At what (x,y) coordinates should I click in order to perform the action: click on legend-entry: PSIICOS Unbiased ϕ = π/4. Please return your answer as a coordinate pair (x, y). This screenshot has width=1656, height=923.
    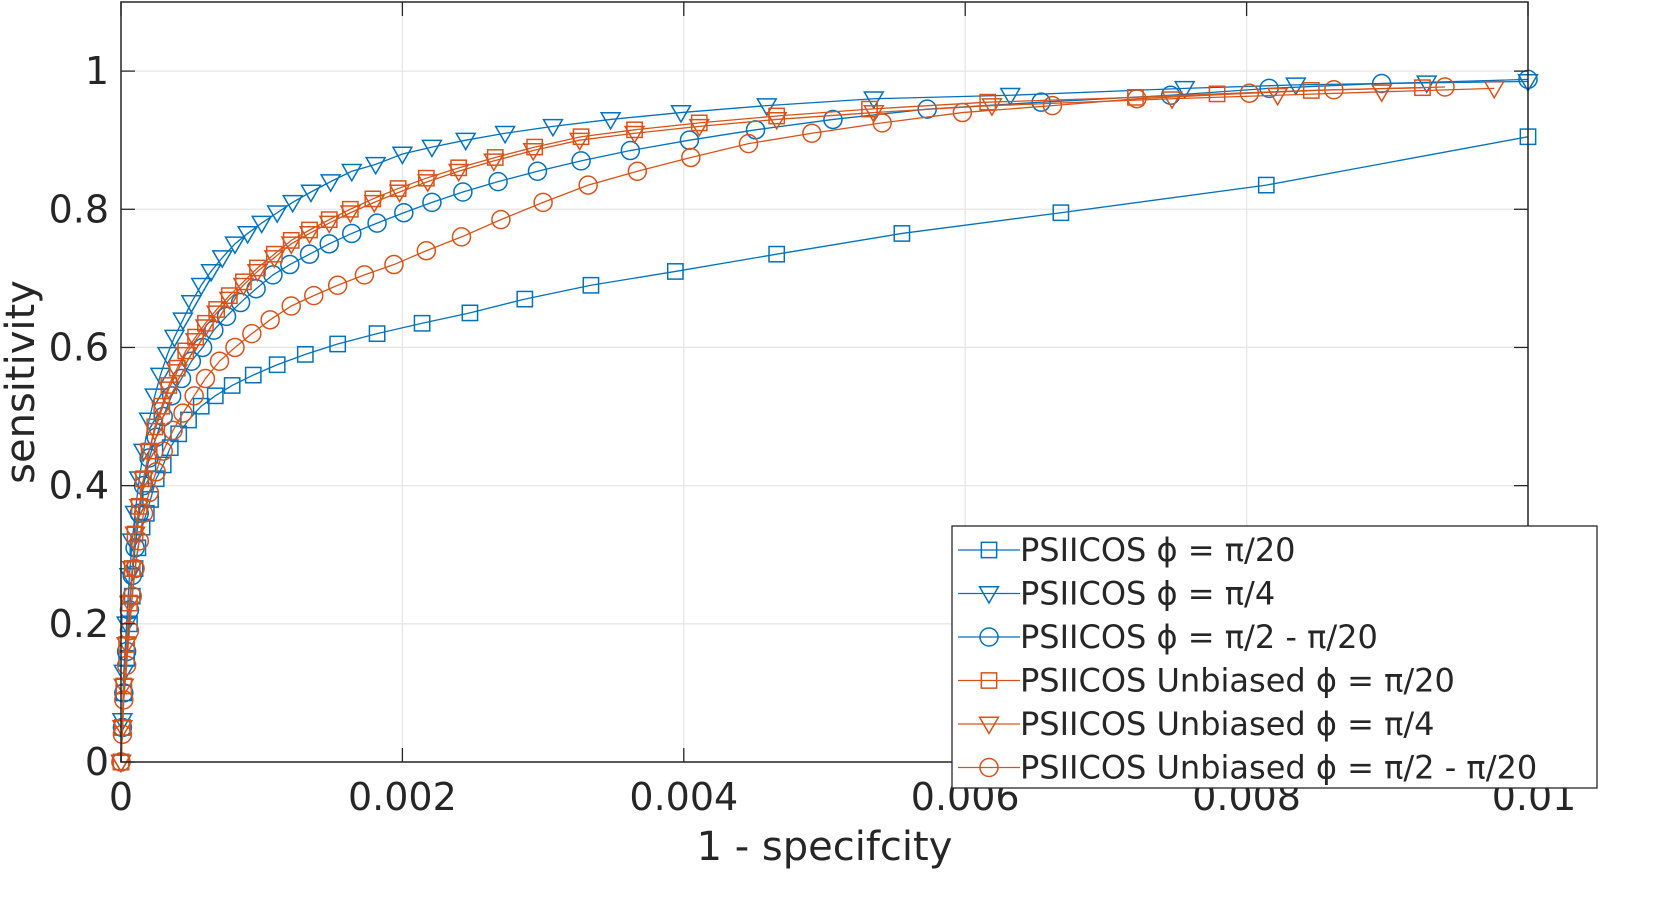
    Looking at the image, I should click on (1196, 724).